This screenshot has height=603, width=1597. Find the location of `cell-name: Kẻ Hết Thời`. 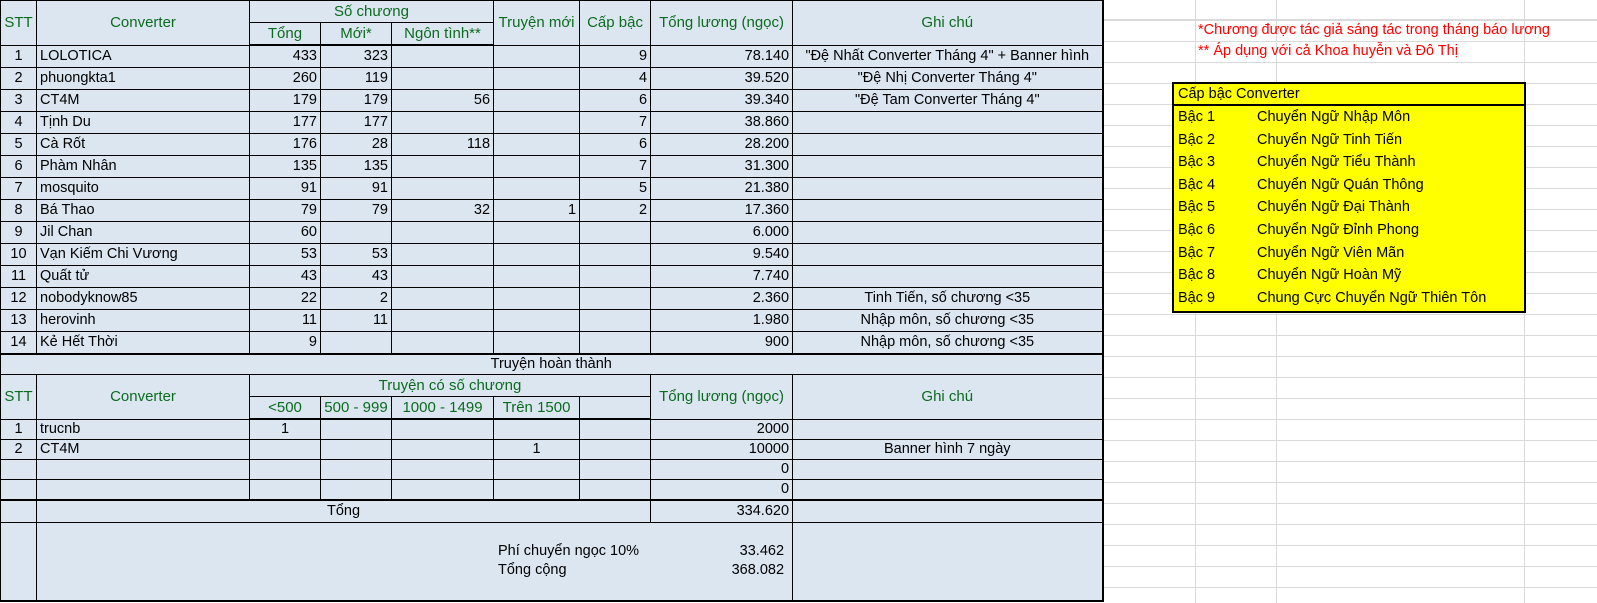

cell-name: Kẻ Hết Thời is located at coordinates (143, 343).